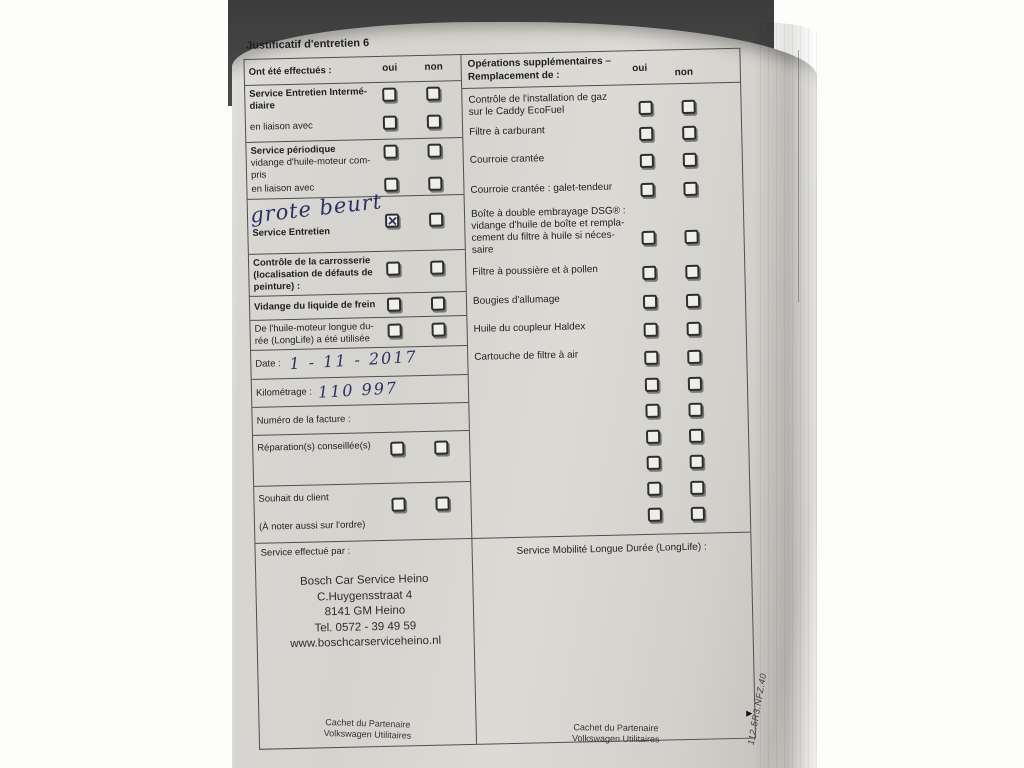  Describe the element at coordinates (414, 220) in the screenshot. I see `checkbox-pair: ✕` at that location.